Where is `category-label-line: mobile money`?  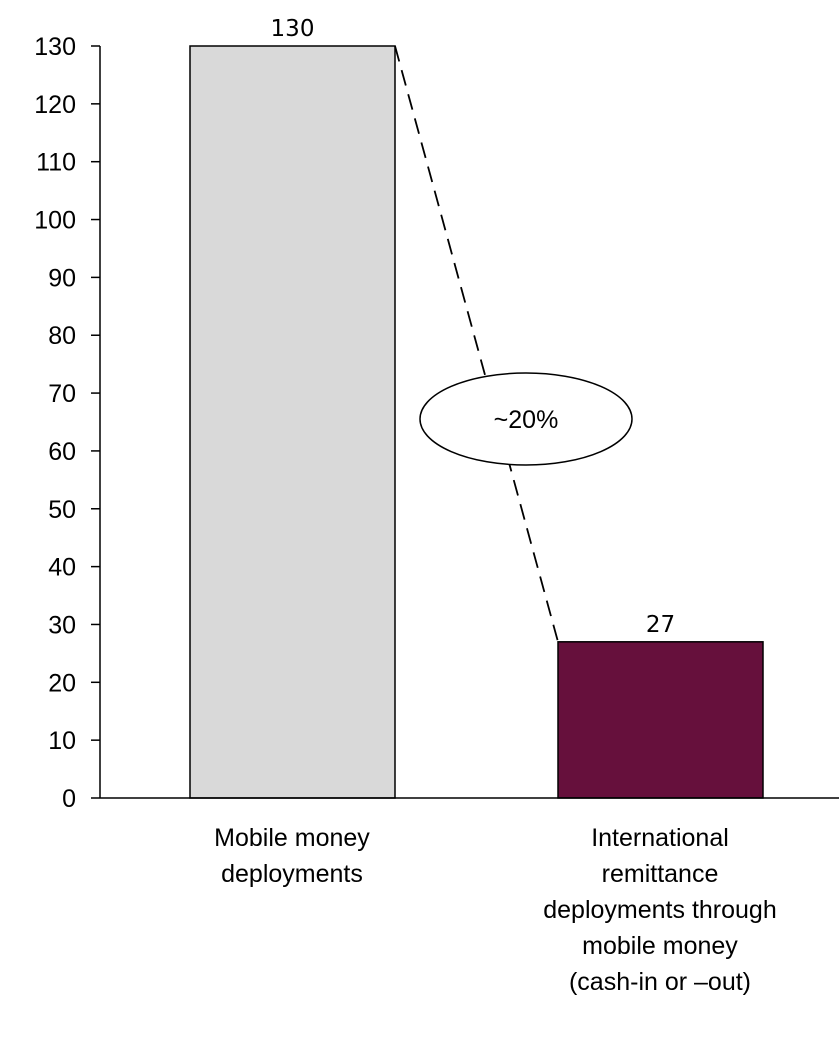
category-label-line: mobile money is located at coordinates (660, 946).